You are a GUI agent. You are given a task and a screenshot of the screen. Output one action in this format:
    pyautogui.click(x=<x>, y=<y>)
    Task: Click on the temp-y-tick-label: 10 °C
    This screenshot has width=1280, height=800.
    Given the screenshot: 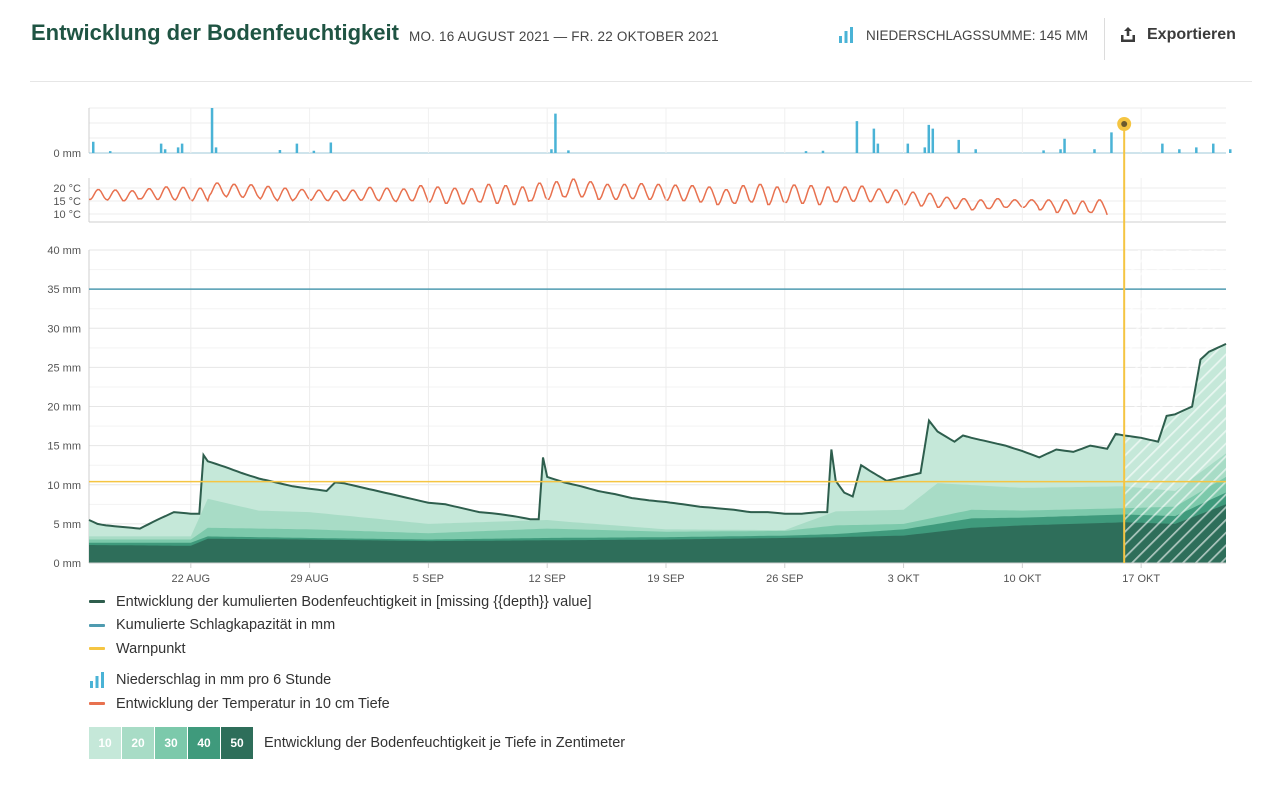 What is the action you would take?
    pyautogui.click(x=67, y=215)
    